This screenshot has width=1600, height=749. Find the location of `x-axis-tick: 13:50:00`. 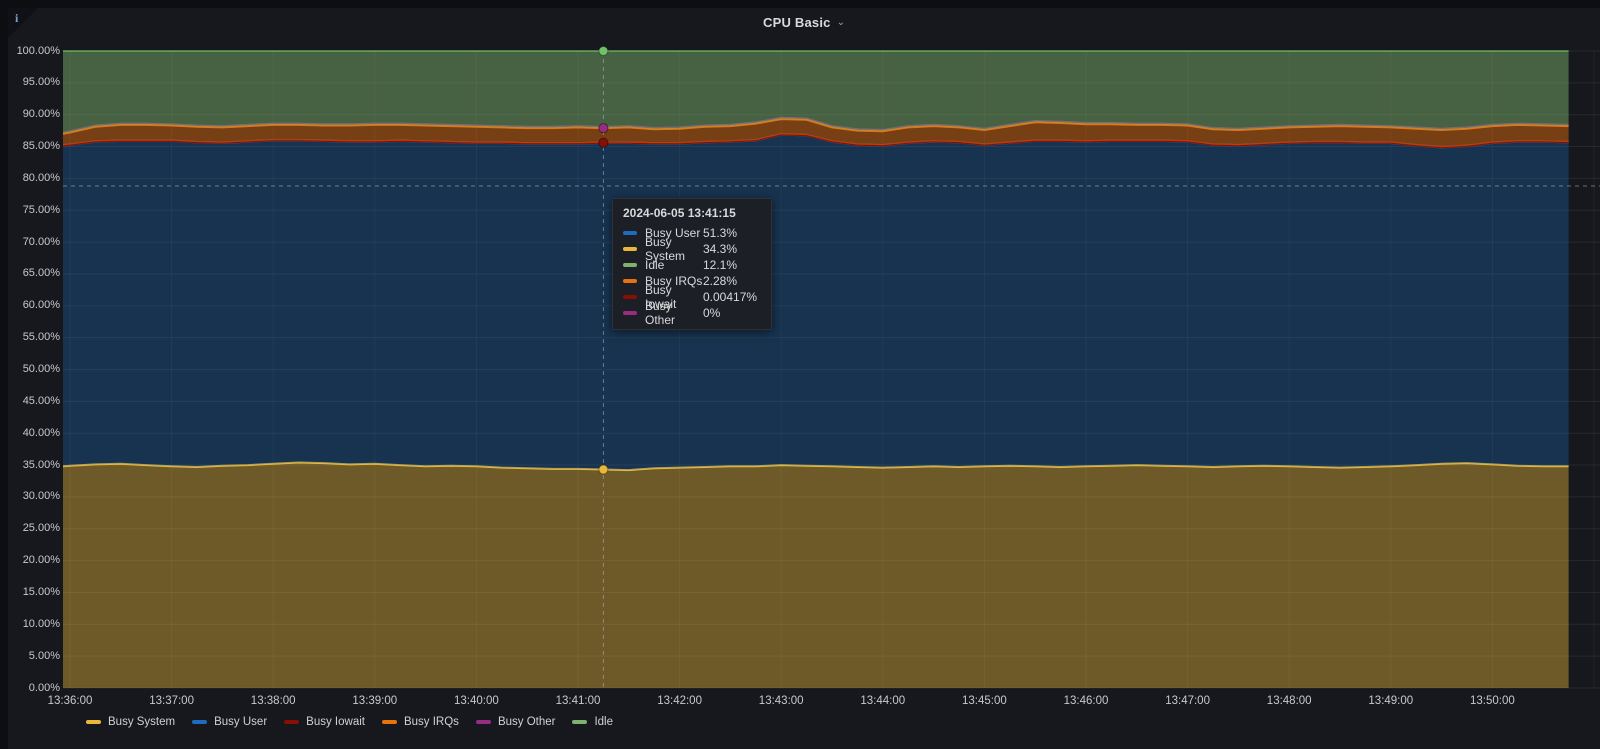

x-axis-tick: 13:50:00 is located at coordinates (1492, 701).